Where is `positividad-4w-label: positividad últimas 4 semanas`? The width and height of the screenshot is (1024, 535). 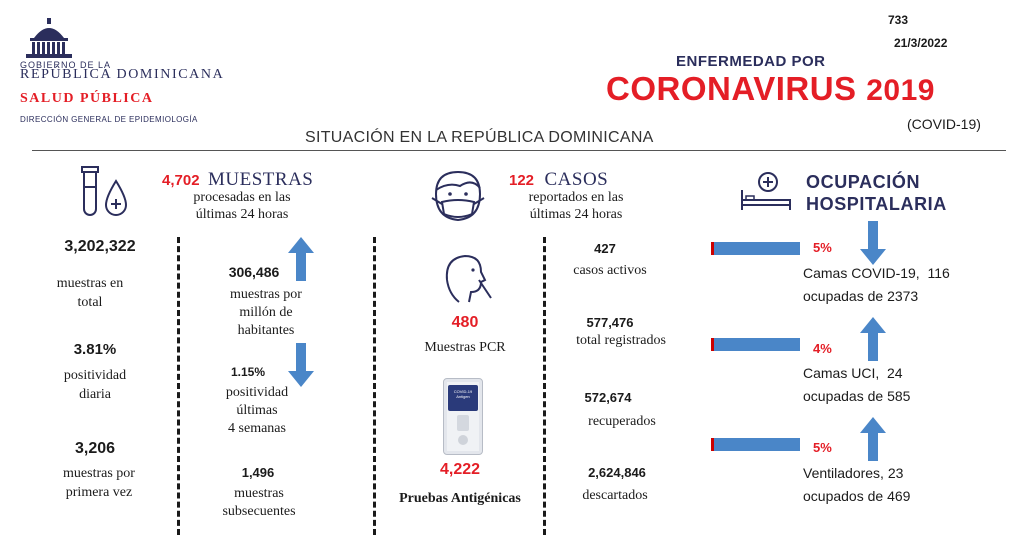 positividad-4w-label: positividad últimas 4 semanas is located at coordinates (257, 411).